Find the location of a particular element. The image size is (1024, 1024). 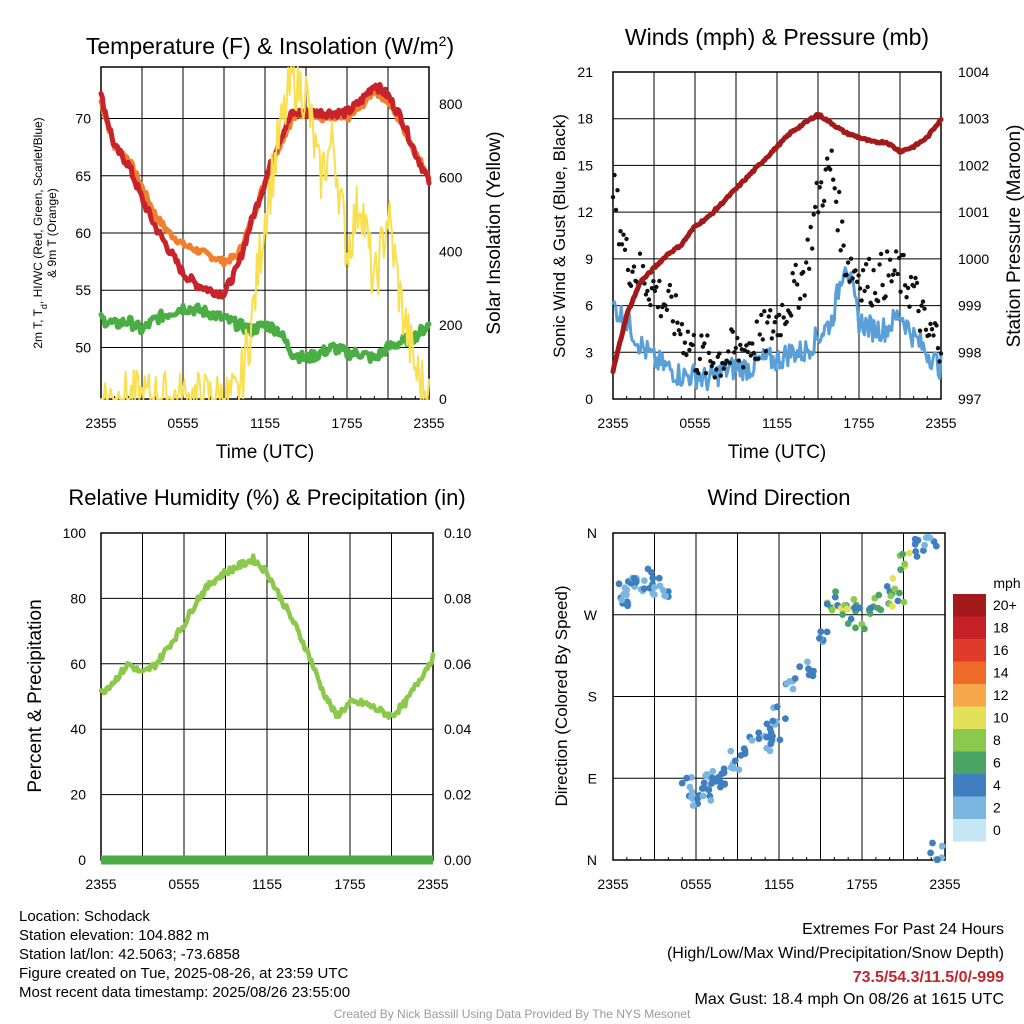

colorbar-label: 4 is located at coordinates (997, 785).